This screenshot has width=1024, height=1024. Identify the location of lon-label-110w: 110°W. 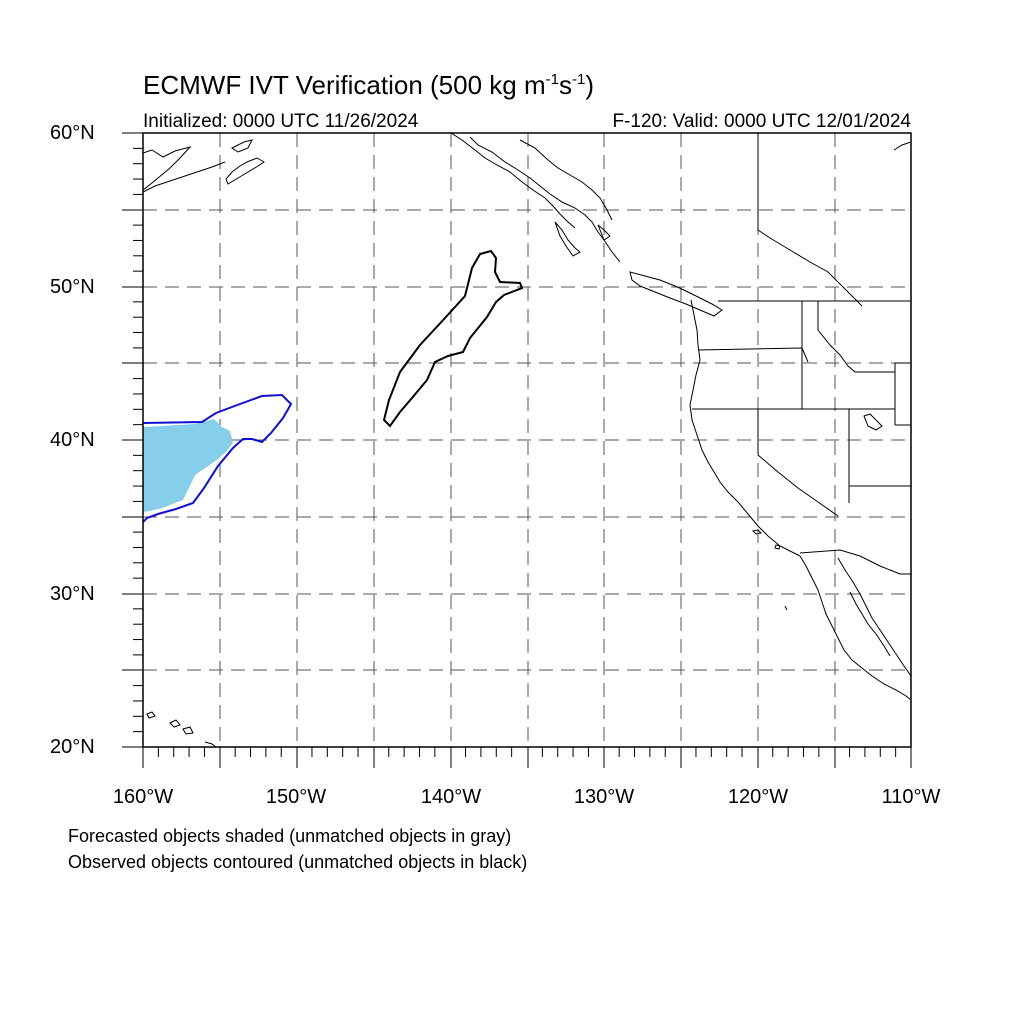
(911, 797).